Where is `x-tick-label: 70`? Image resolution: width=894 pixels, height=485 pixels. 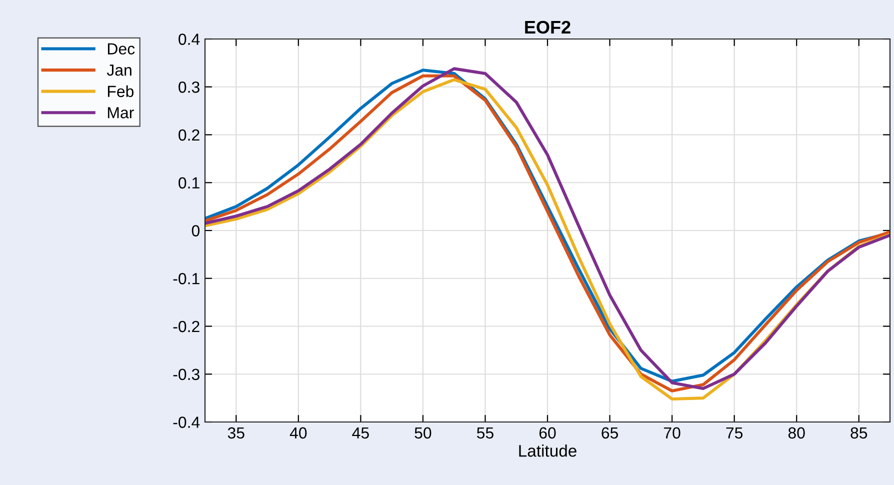
x-tick-label: 70 is located at coordinates (672, 433).